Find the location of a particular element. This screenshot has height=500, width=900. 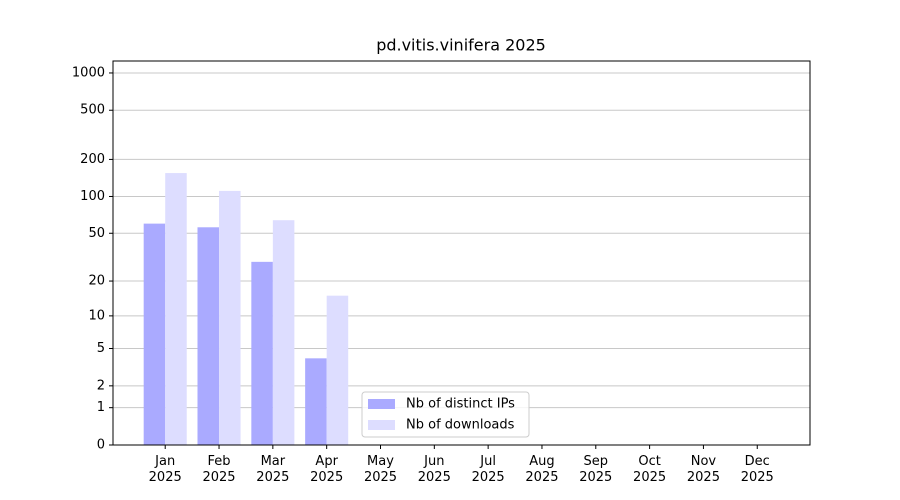

x-tick-label: Nov 2025 is located at coordinates (703, 469).